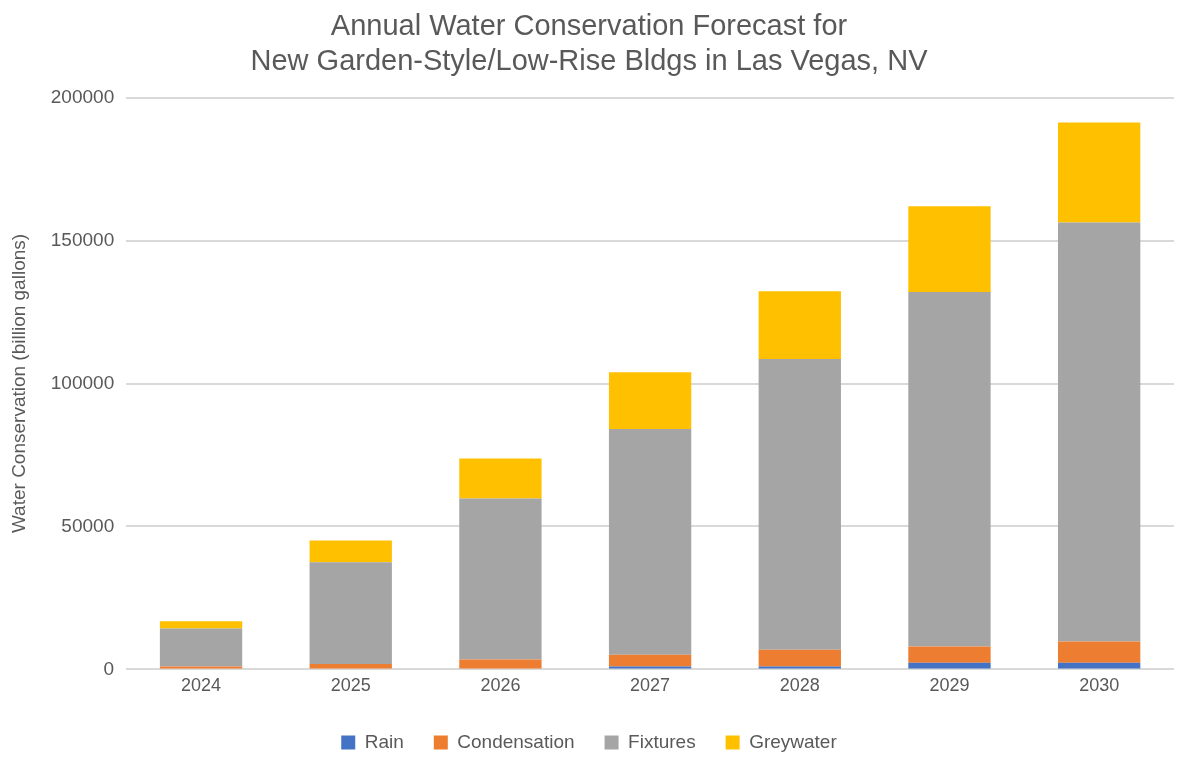 The image size is (1178, 762). Describe the element at coordinates (650, 685) in the screenshot. I see `x-tick-label: 2027` at that location.